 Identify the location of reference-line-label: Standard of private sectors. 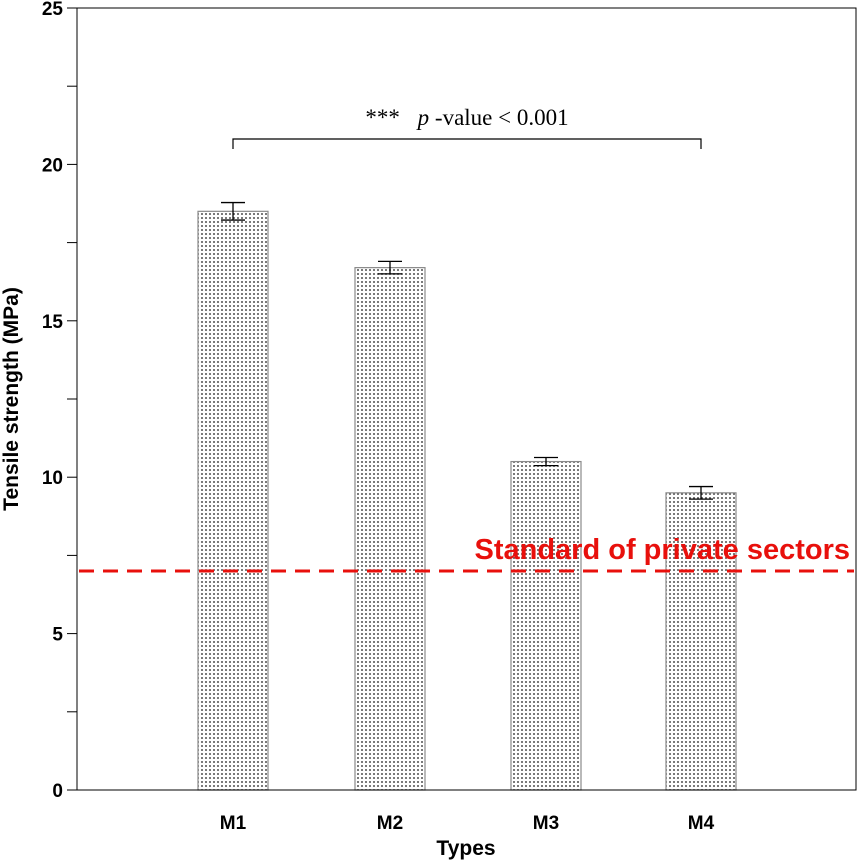
(663, 550).